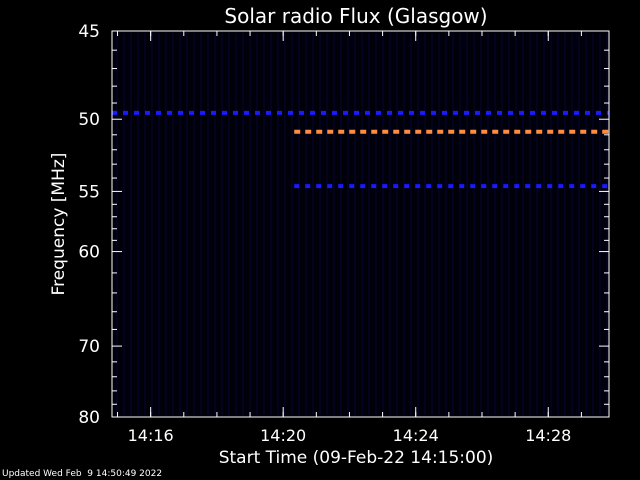 This screenshot has width=640, height=480. I want to click on chart-title: Solar radio Flux (Glasgow), so click(355, 16).